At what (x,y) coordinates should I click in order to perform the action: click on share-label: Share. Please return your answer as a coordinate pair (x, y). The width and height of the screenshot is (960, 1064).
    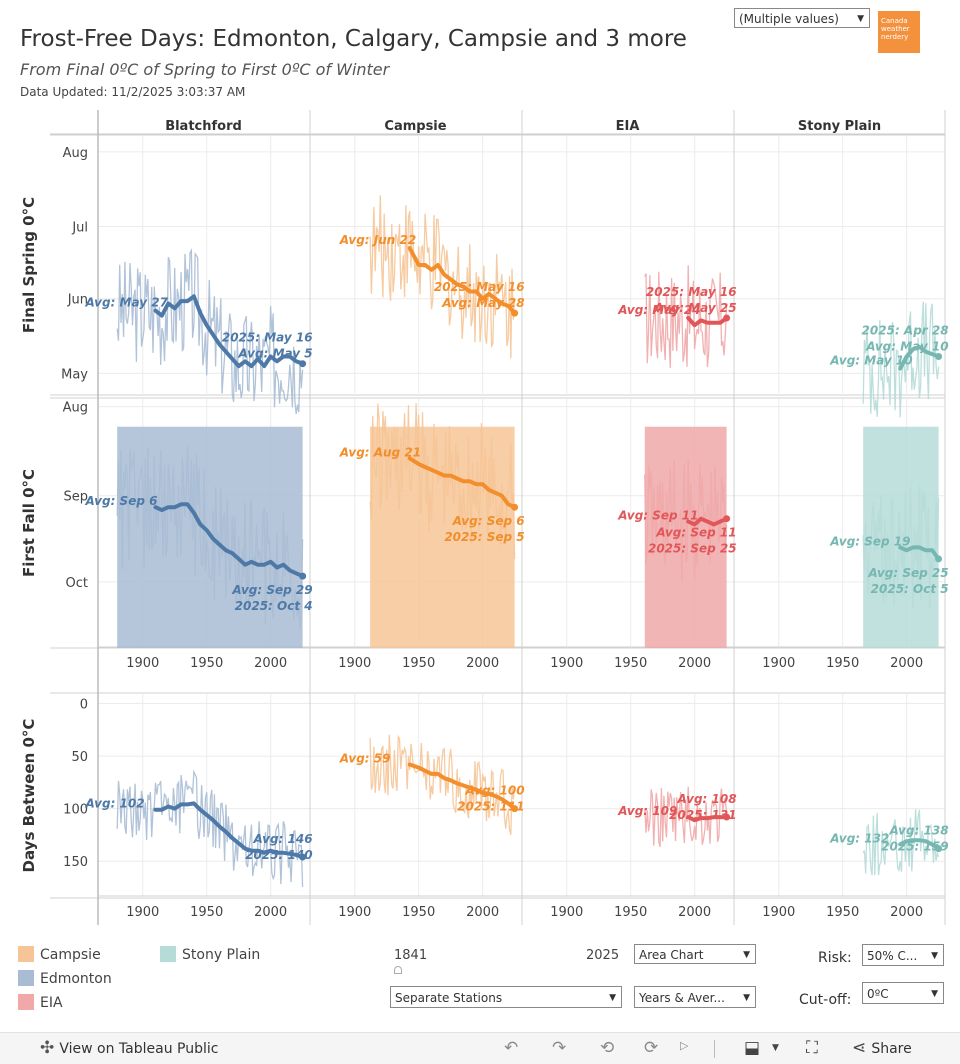
    Looking at the image, I should click on (891, 1049).